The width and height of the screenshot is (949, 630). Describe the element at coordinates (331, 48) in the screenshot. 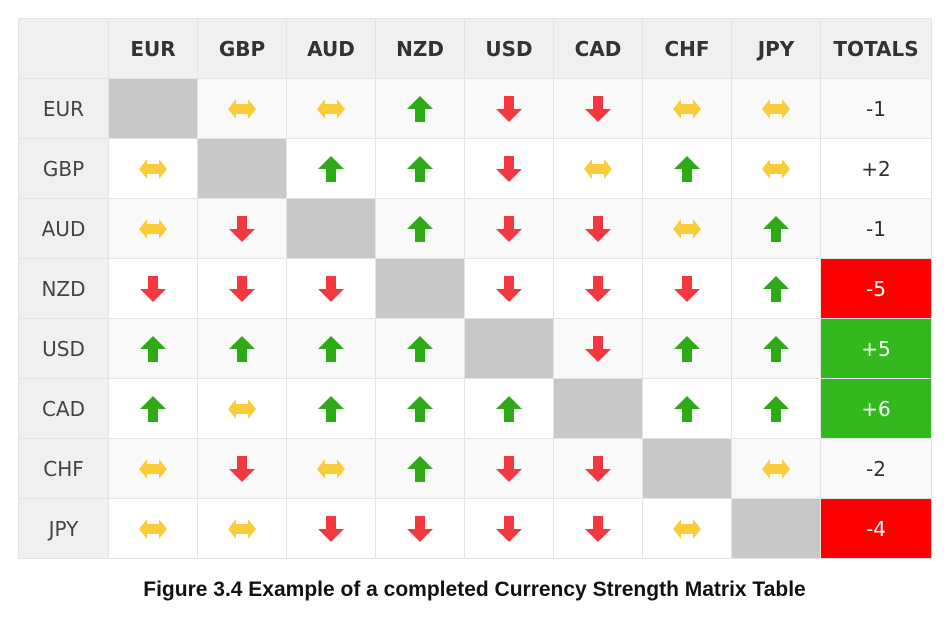

I see `column-header: AUD` at that location.